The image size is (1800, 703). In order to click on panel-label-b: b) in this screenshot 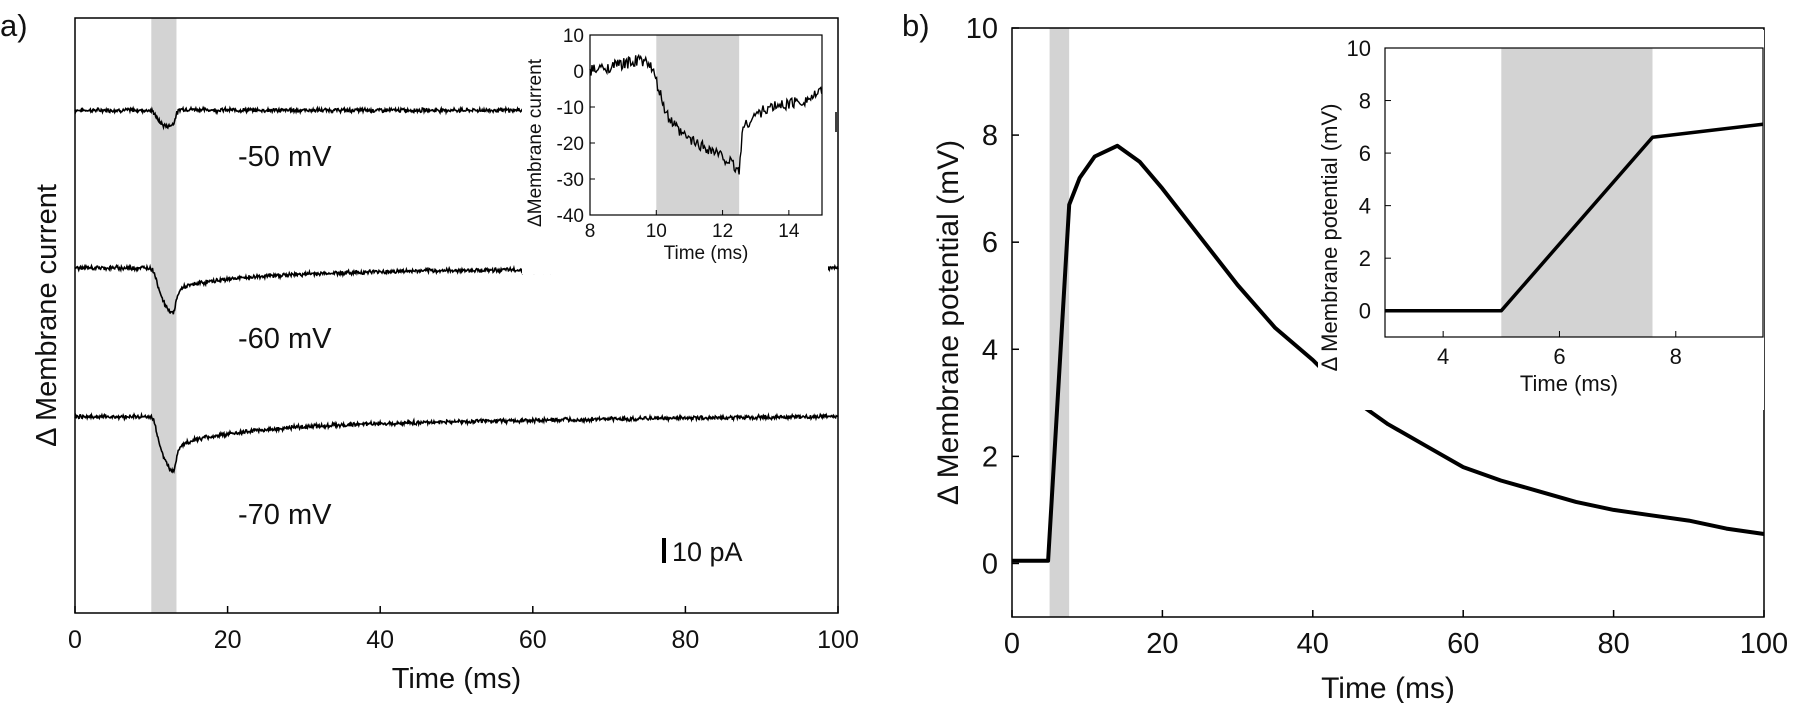, I will do `click(916, 25)`.